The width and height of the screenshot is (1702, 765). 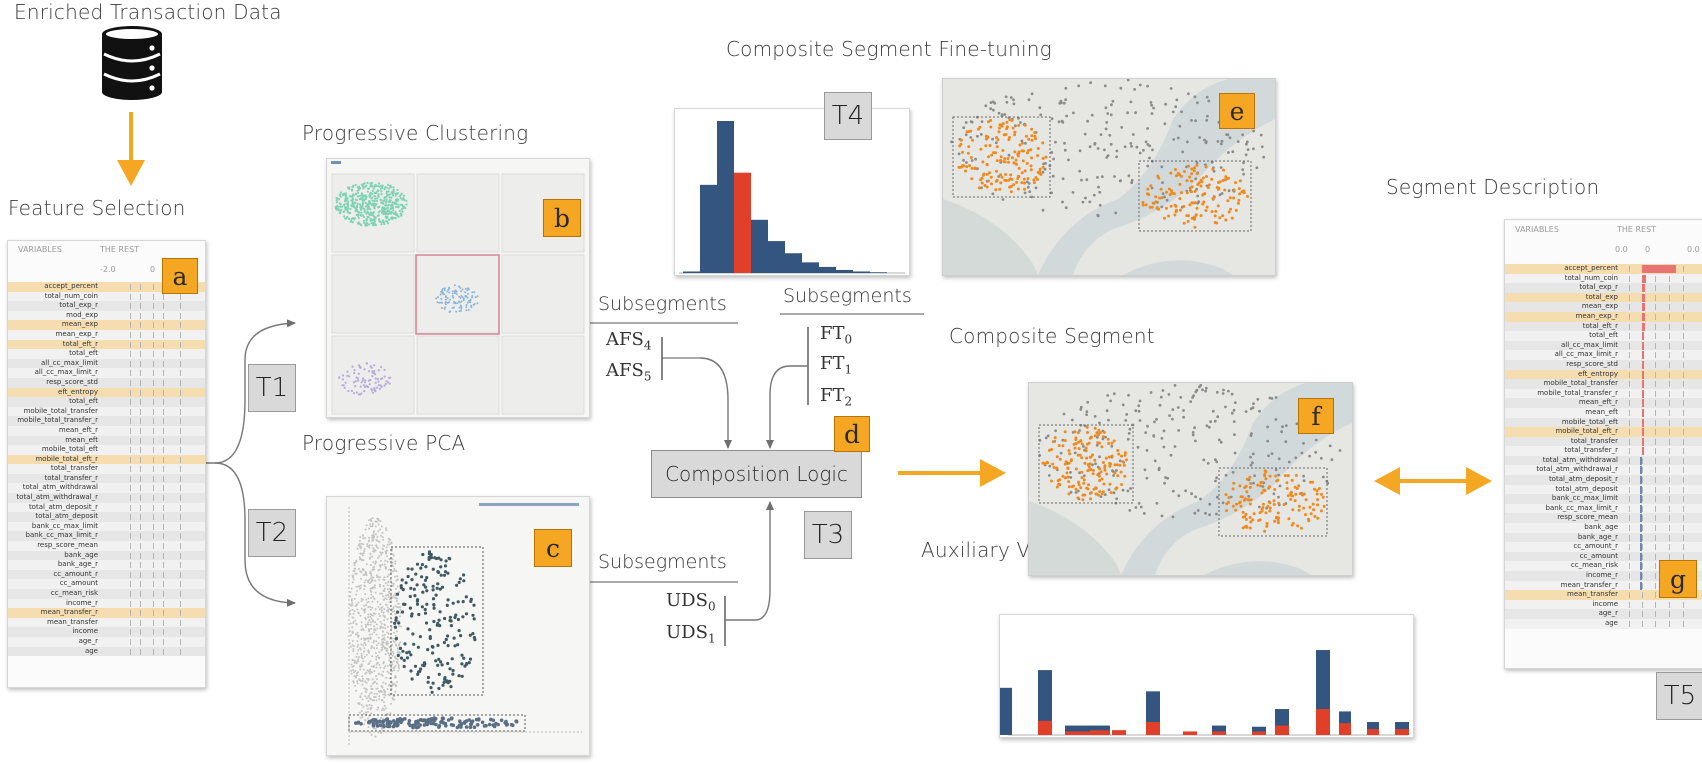 What do you see at coordinates (106, 613) in the screenshot?
I see `variable-row: mean_transfer_r` at bounding box center [106, 613].